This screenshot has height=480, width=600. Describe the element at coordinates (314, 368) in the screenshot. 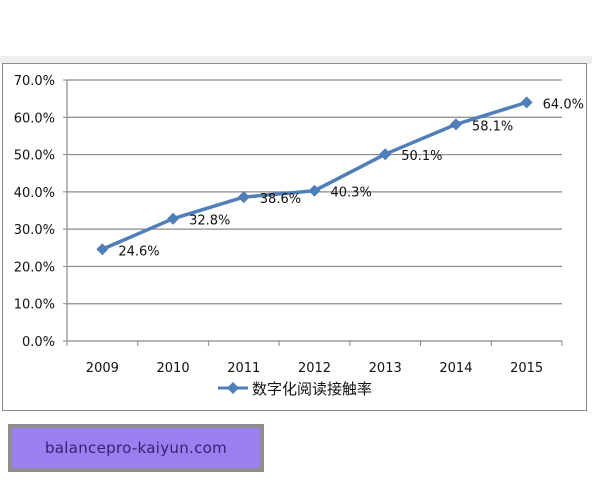

I see `x-tick-label: 2012` at that location.